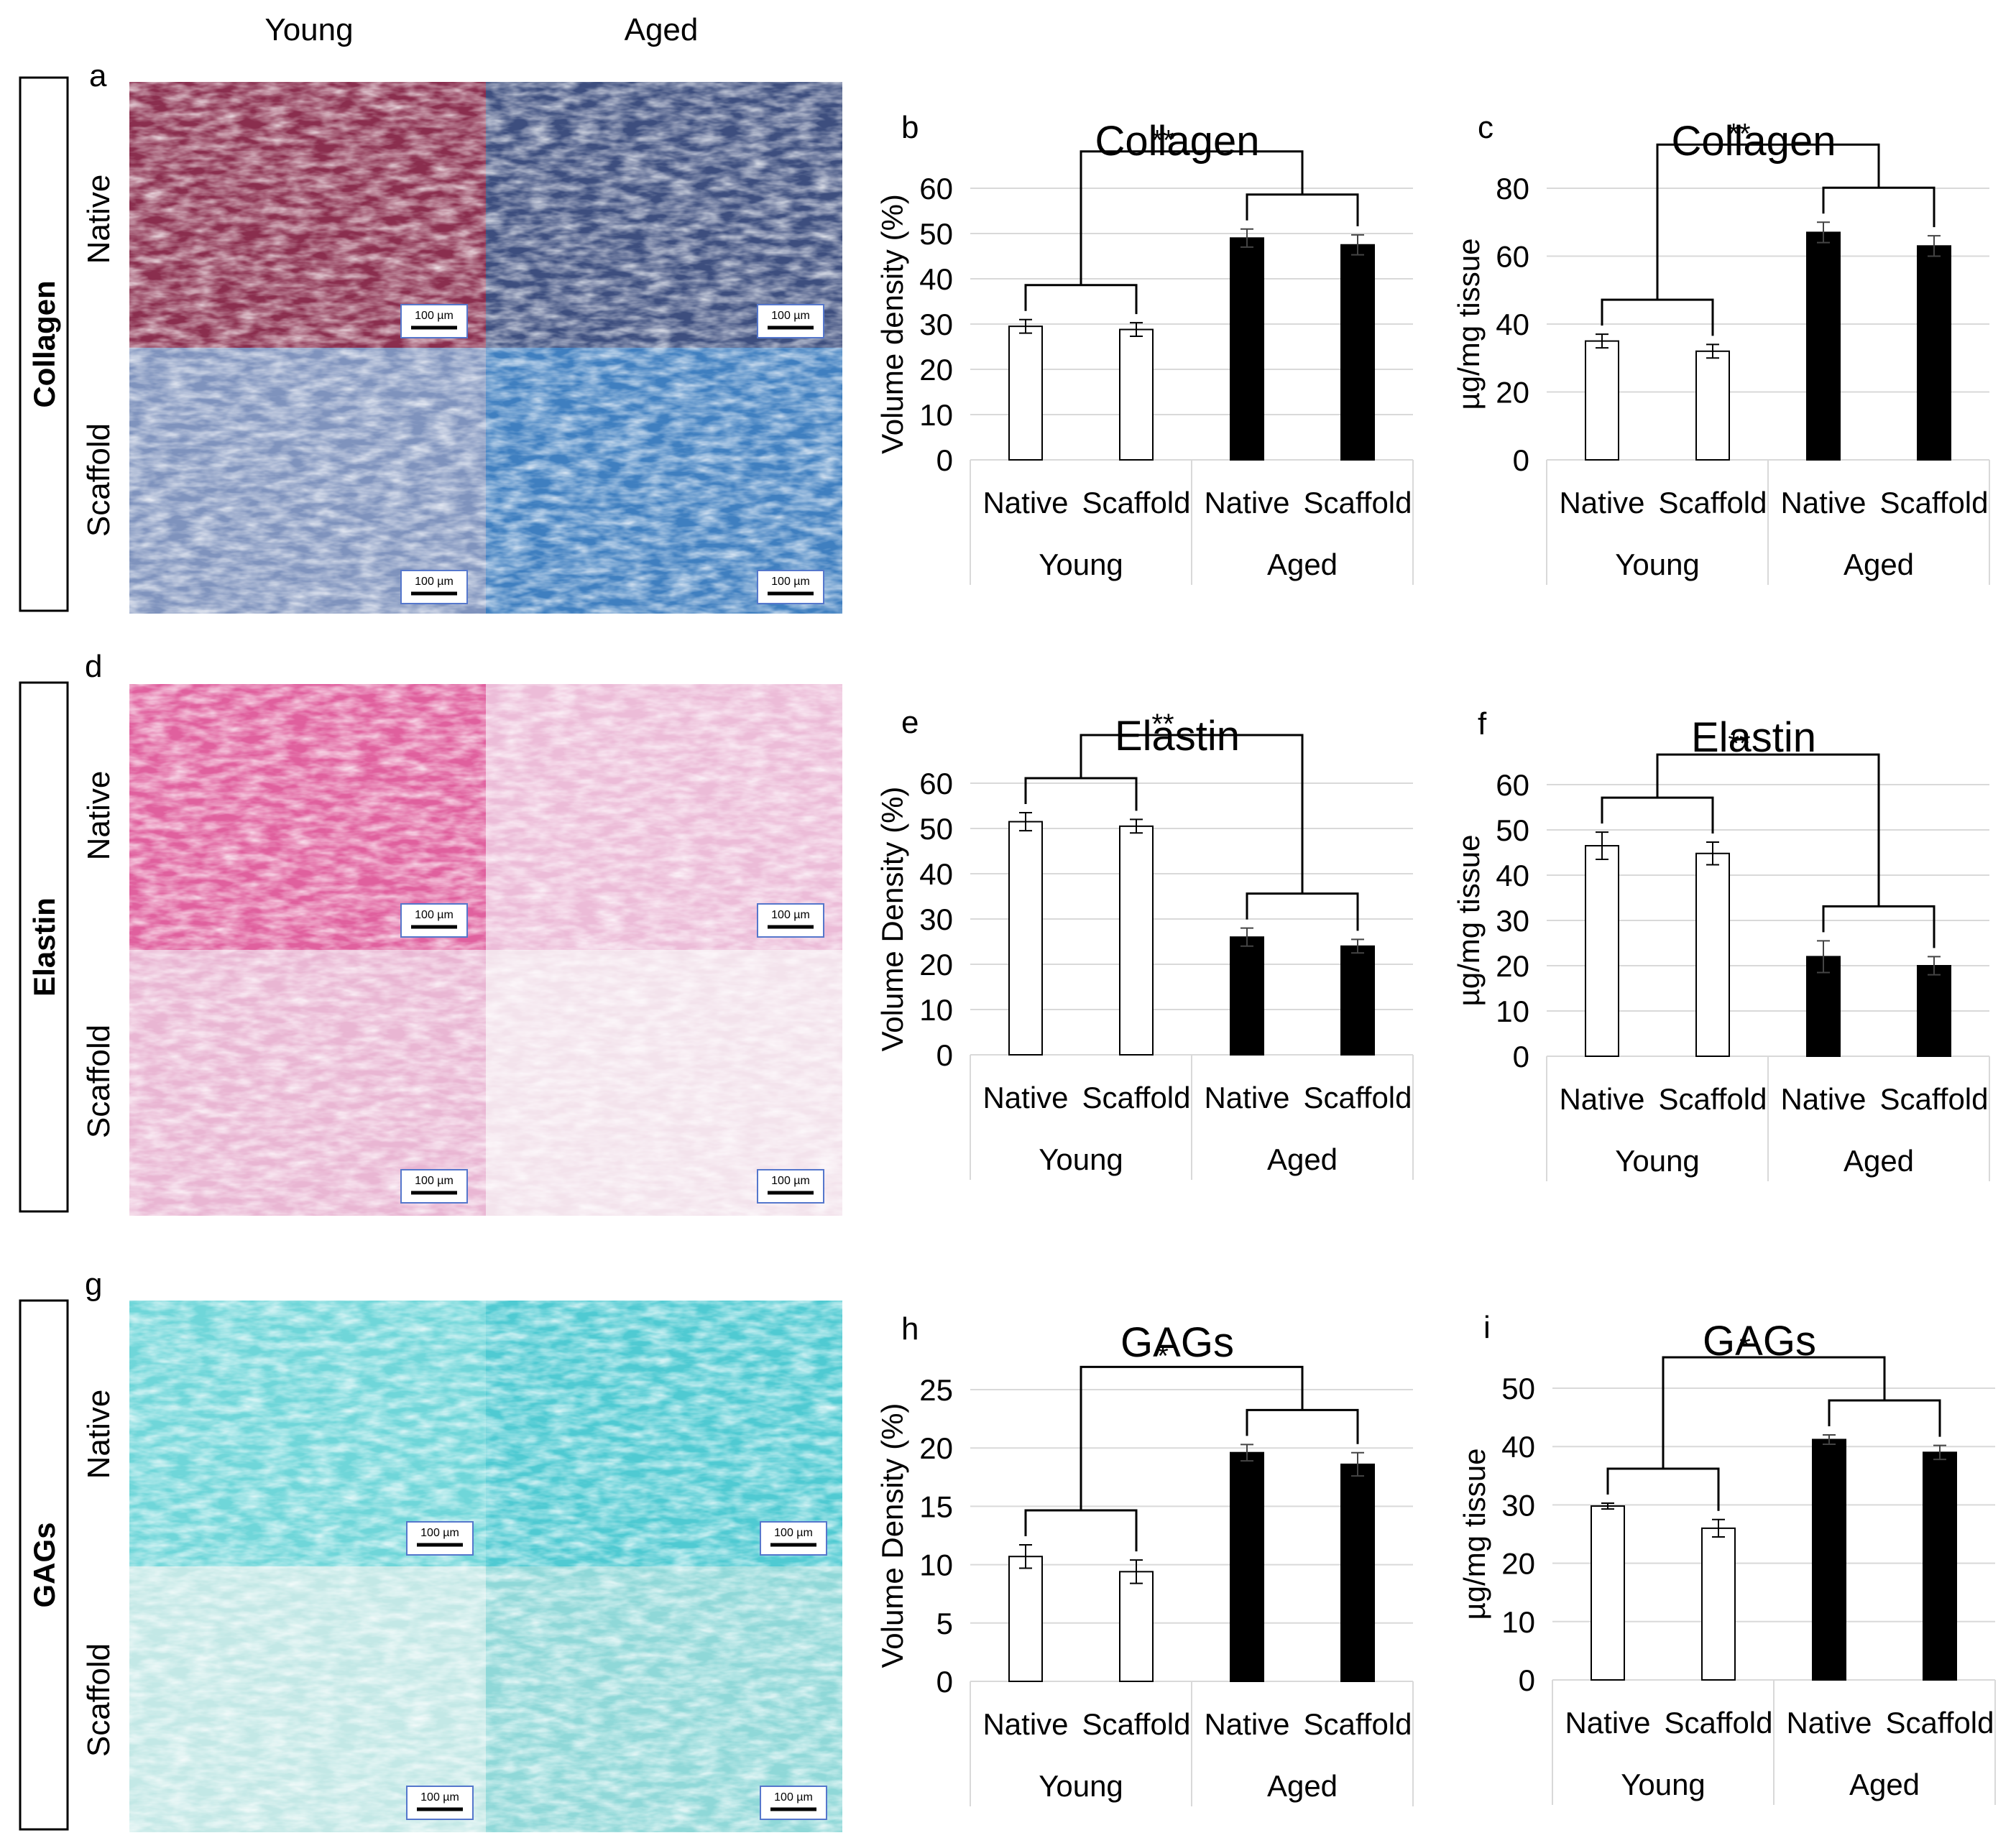  I want to click on chart-title: Elastin, so click(1178, 736).